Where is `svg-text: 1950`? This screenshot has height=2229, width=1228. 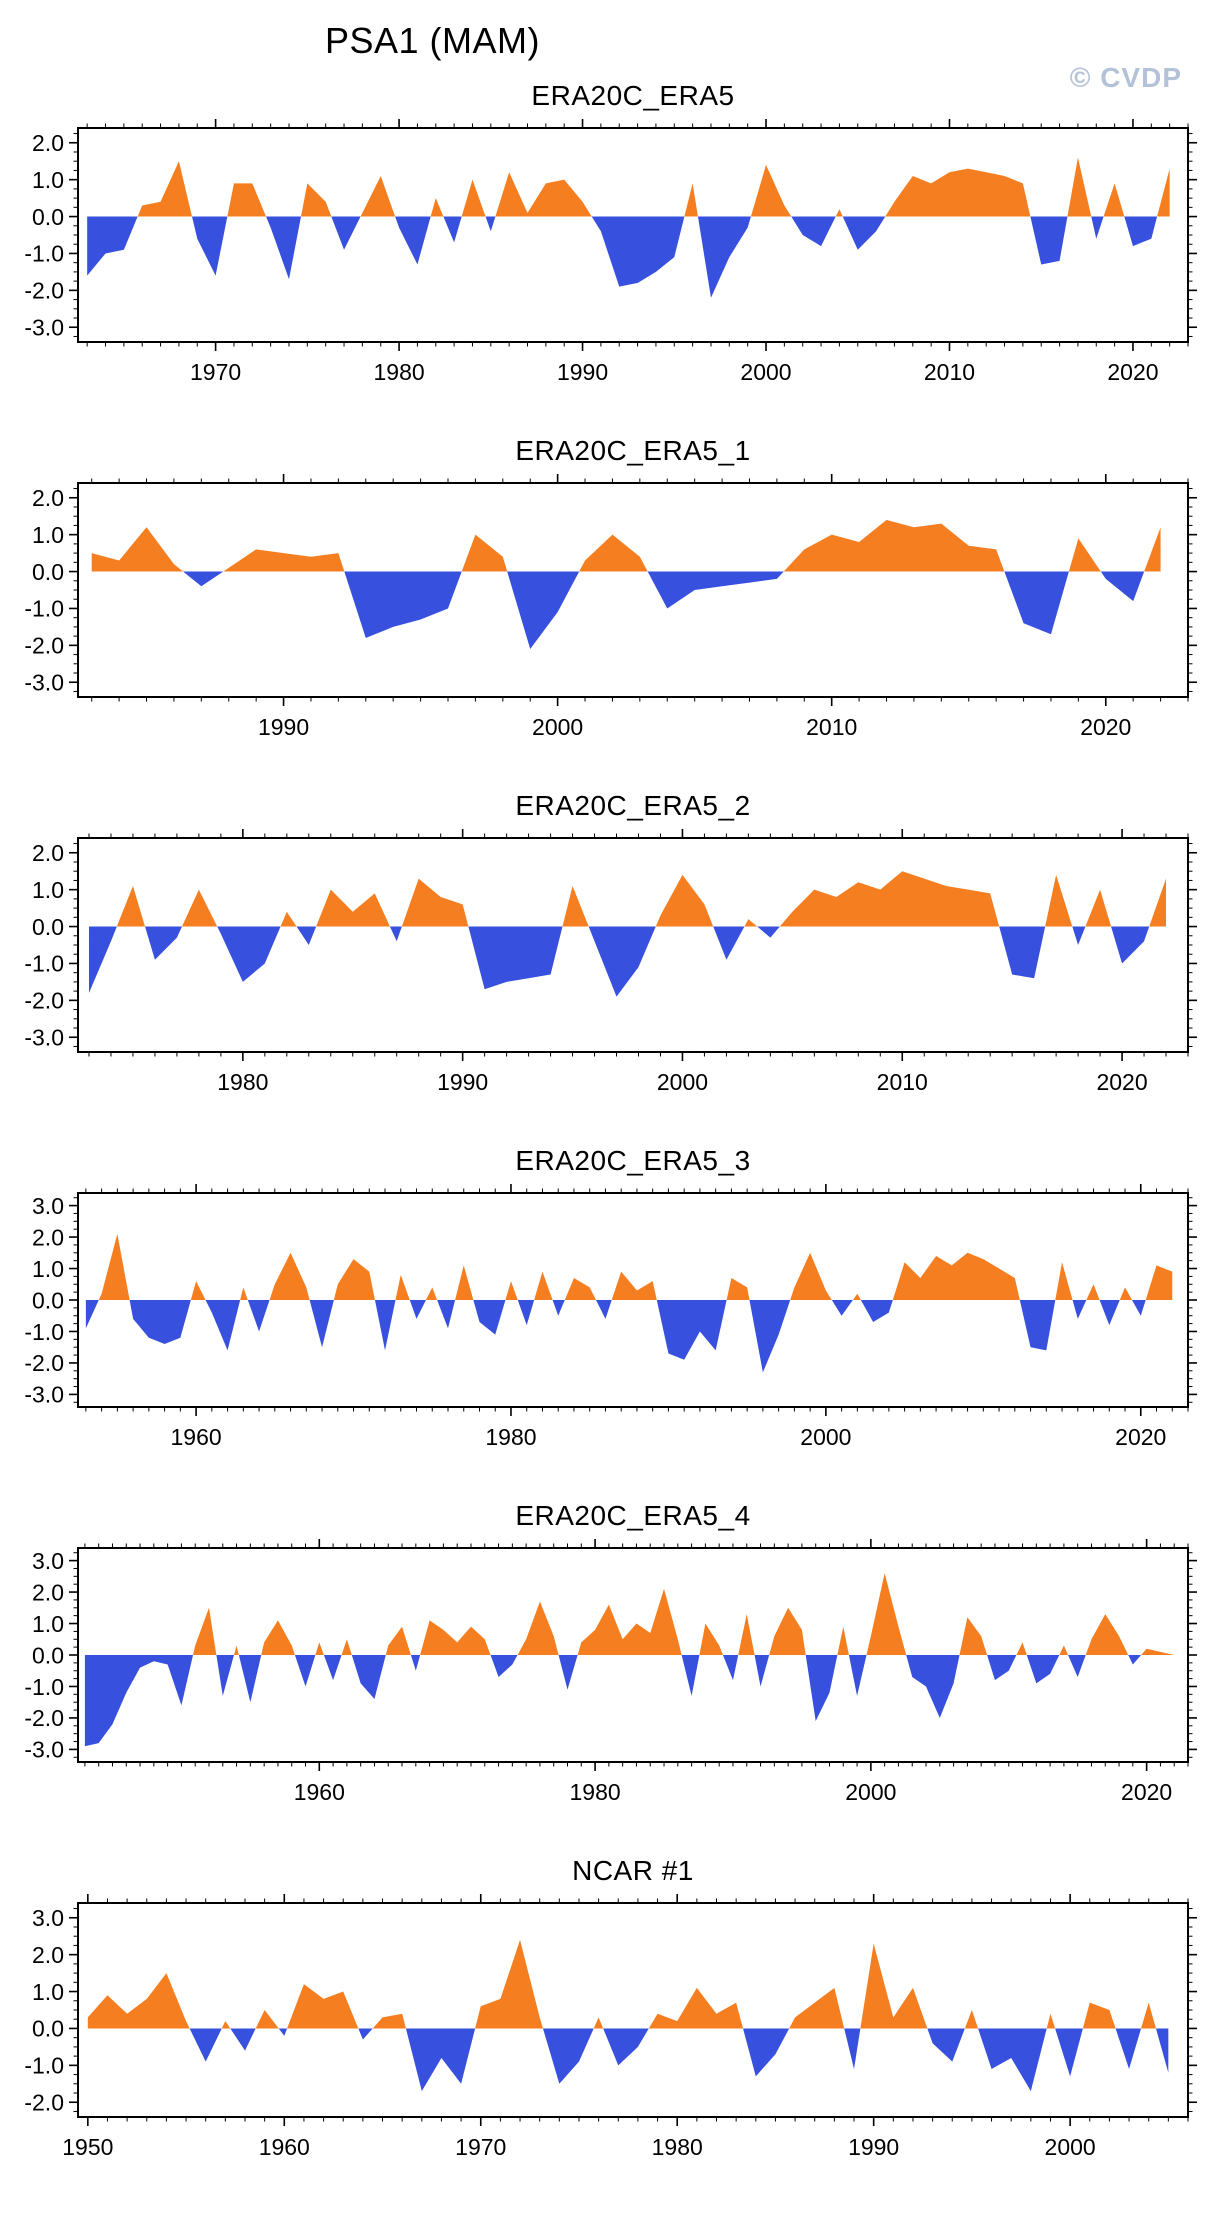 svg-text: 1950 is located at coordinates (87, 2147).